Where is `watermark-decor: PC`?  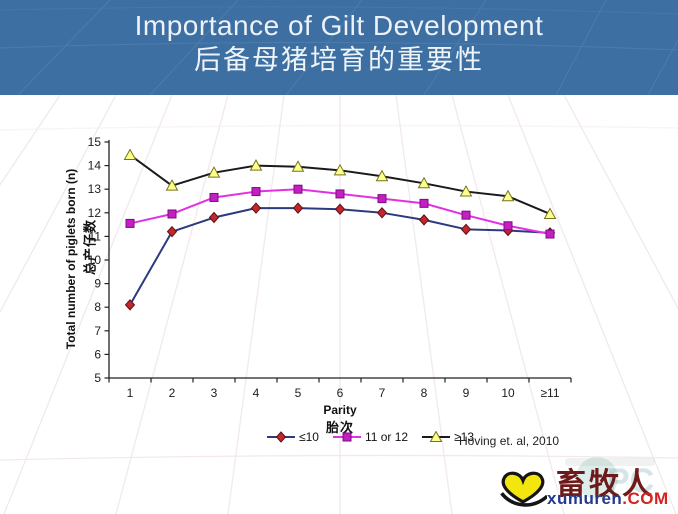
watermark-decor: PC is located at coordinates (610, 478).